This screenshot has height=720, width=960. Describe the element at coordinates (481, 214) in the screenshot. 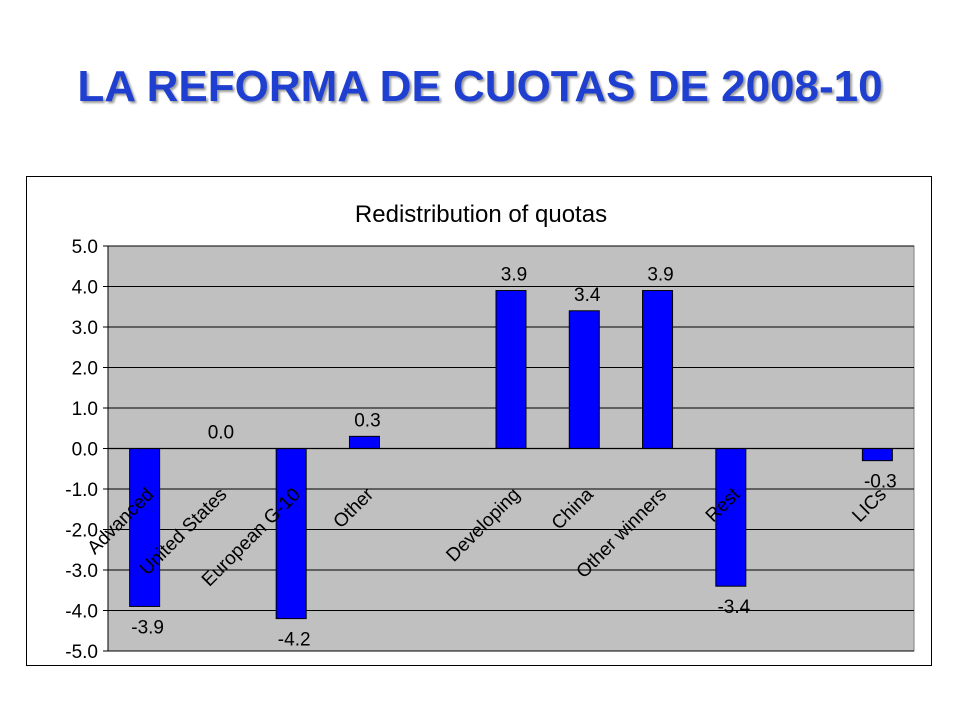

I see `chart-title: Redistribution of quotas` at that location.